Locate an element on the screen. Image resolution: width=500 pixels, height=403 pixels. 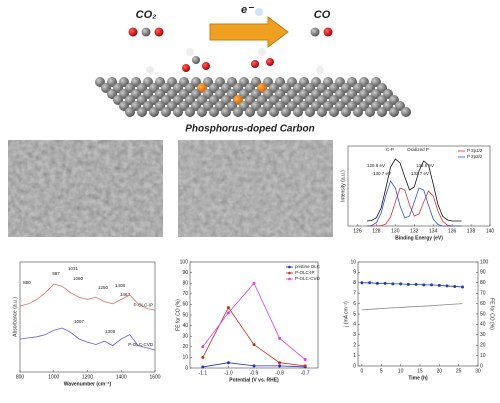
y-tick-label: 20 is located at coordinates (185, 347).